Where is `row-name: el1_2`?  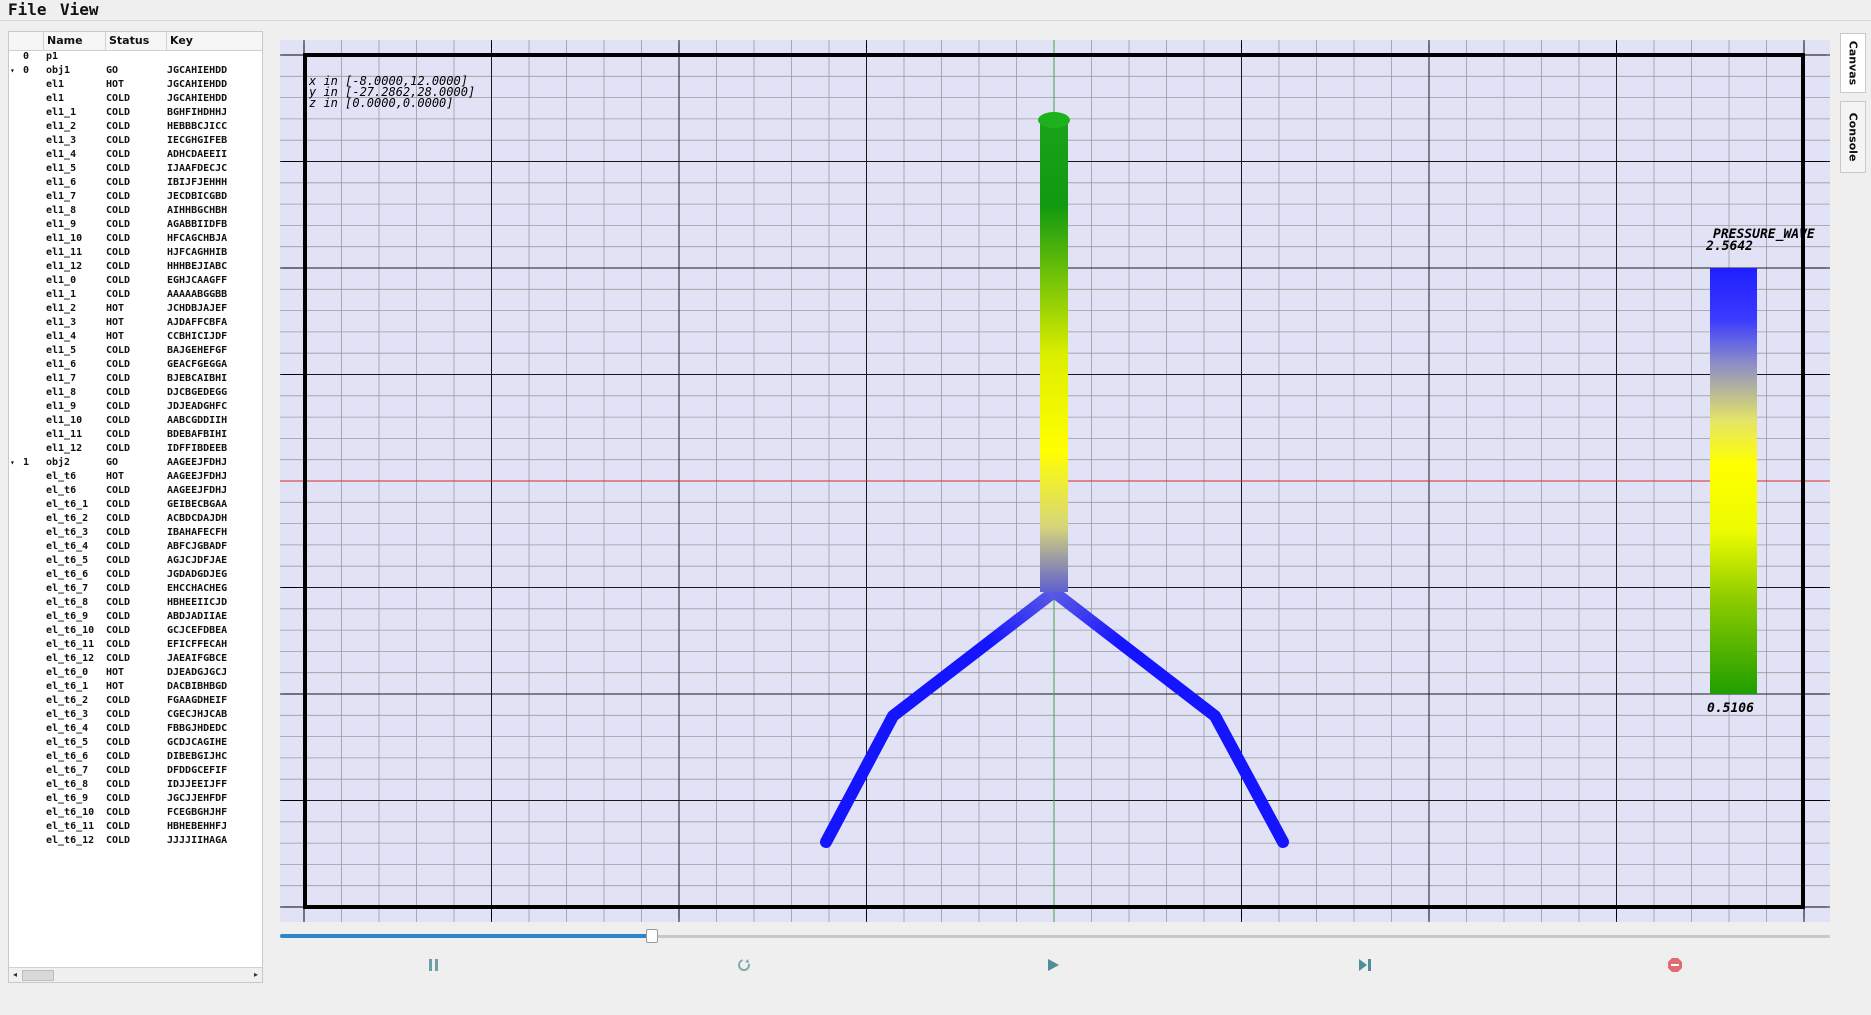 row-name: el1_2 is located at coordinates (61, 308).